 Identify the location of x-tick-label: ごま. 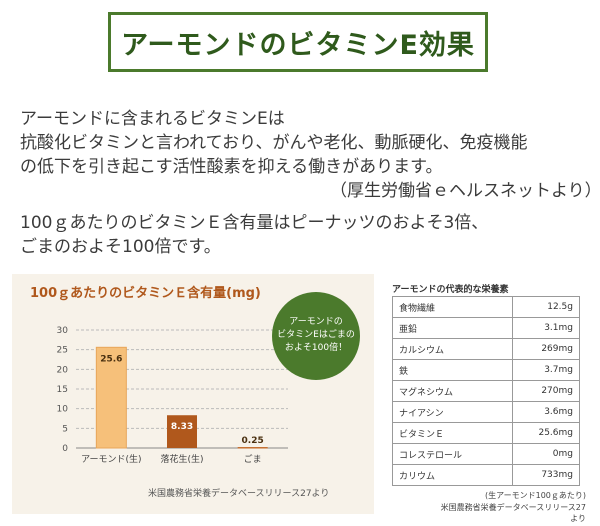
(253, 459).